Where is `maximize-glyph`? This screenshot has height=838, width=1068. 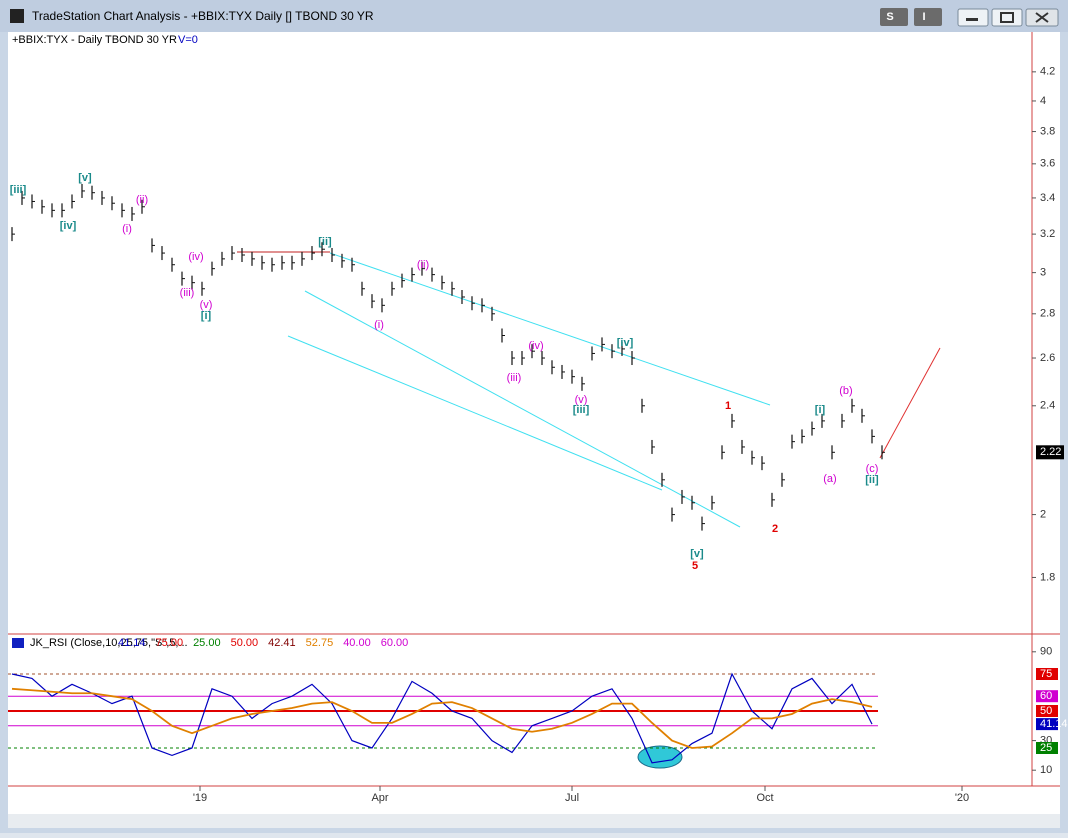 maximize-glyph is located at coordinates (1007, 17).